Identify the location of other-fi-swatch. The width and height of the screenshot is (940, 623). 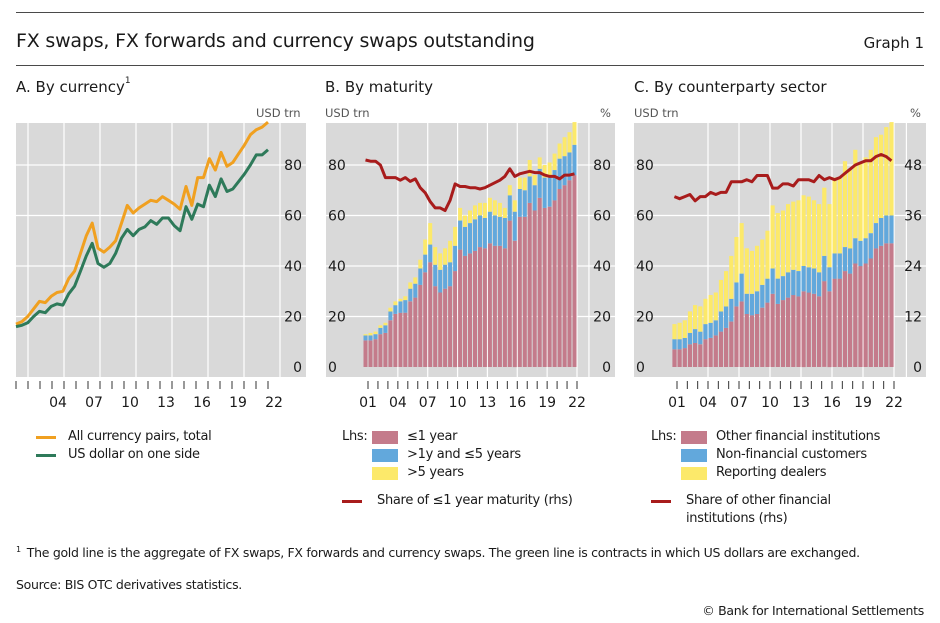
(694, 437).